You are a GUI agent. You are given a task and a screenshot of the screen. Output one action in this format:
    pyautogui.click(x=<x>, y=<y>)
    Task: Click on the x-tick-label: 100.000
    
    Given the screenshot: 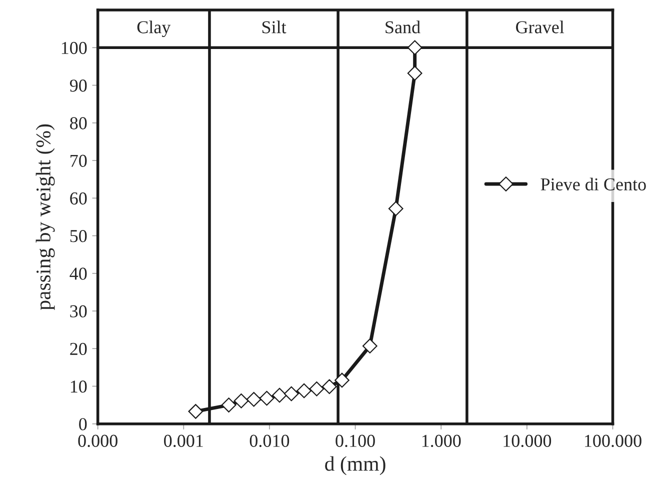 What is the action you would take?
    pyautogui.click(x=613, y=441)
    